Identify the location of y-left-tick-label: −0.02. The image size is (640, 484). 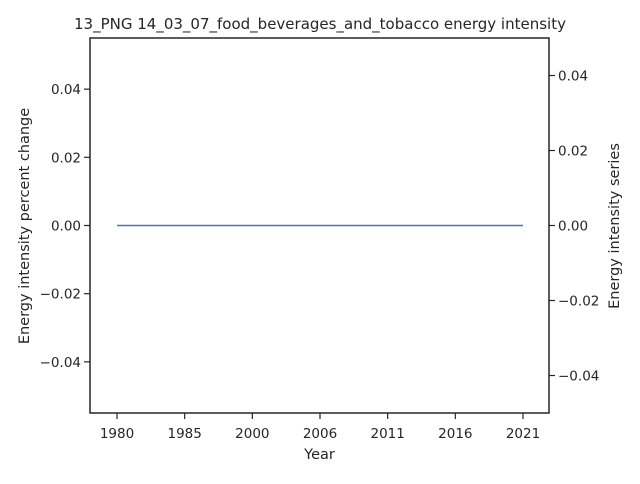
(60, 295).